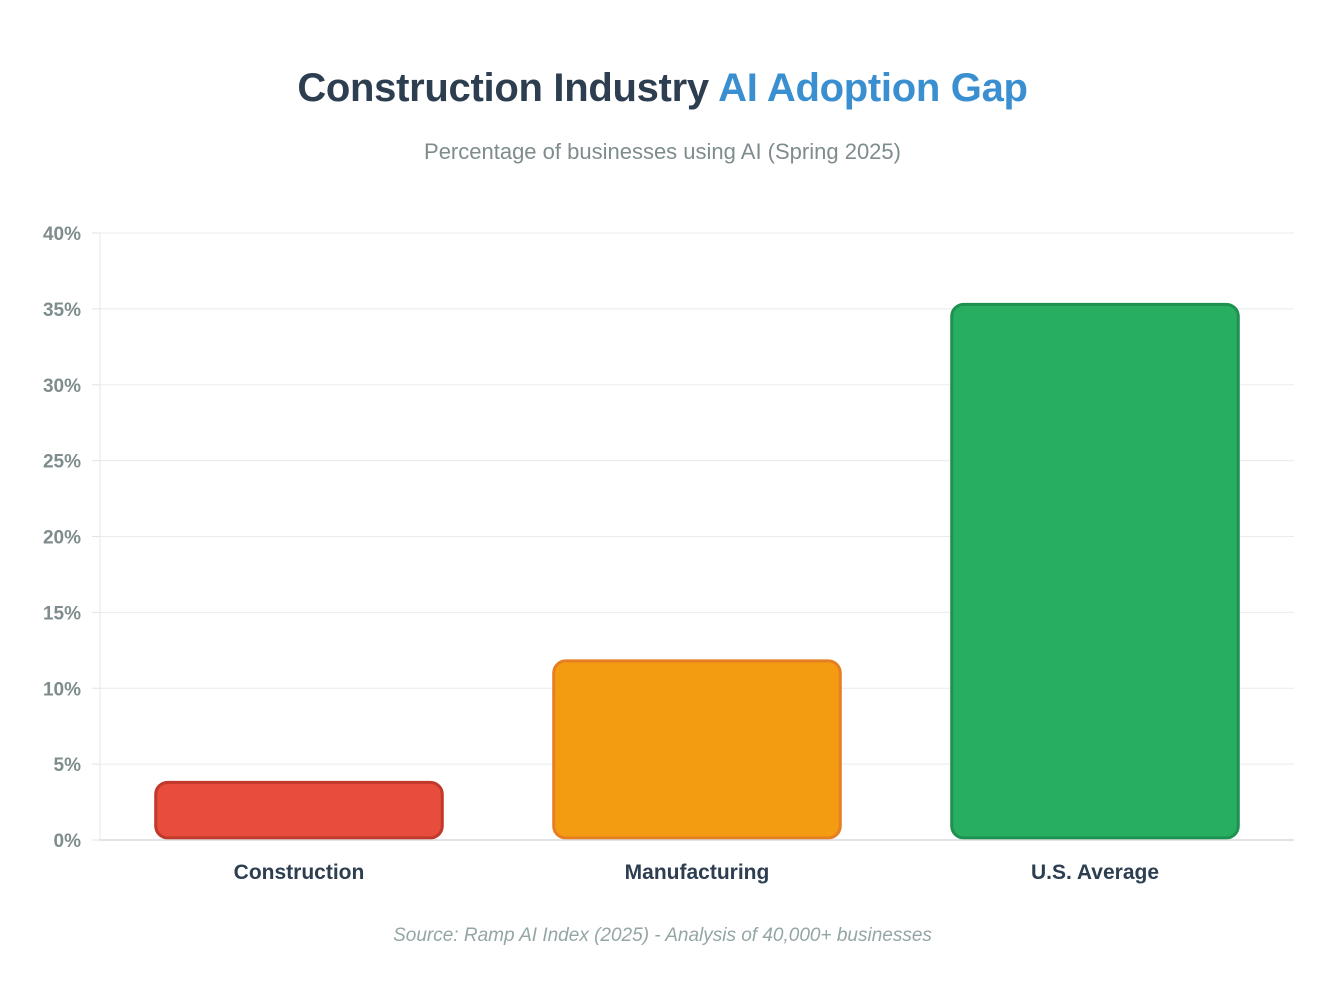  Describe the element at coordinates (62, 613) in the screenshot. I see `y-tick-label: 15%` at that location.